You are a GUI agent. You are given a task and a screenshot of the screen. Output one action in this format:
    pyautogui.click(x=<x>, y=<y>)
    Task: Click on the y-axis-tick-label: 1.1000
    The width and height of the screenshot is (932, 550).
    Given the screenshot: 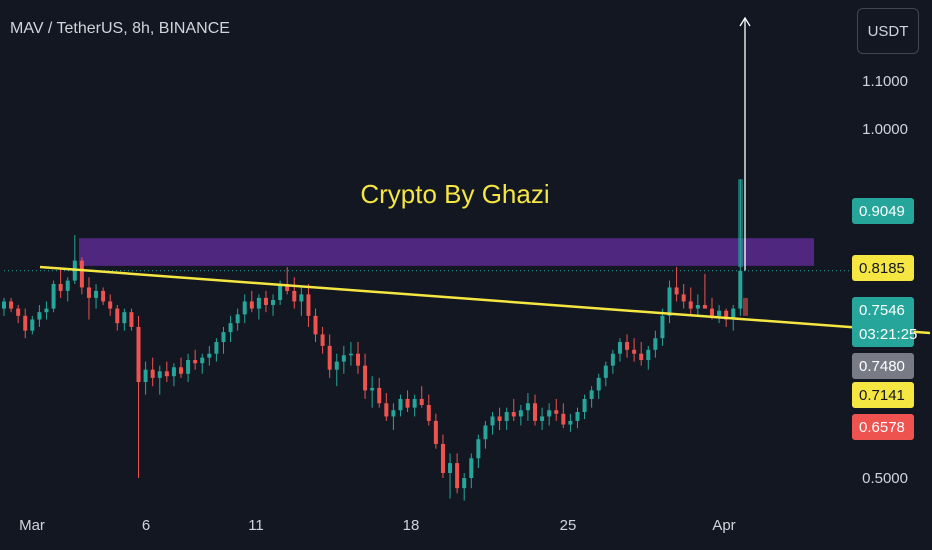 What is the action you would take?
    pyautogui.click(x=885, y=81)
    